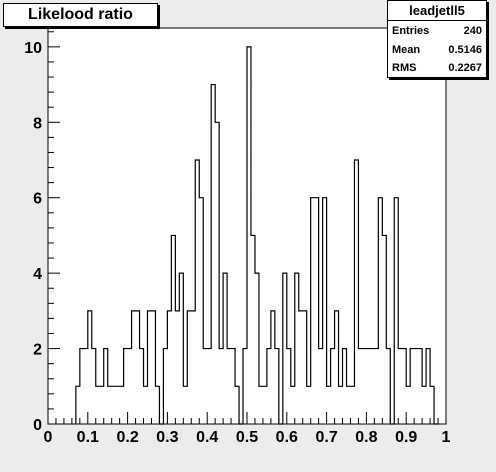  Describe the element at coordinates (167, 437) in the screenshot. I see `x-tick-label: 0.3` at that location.